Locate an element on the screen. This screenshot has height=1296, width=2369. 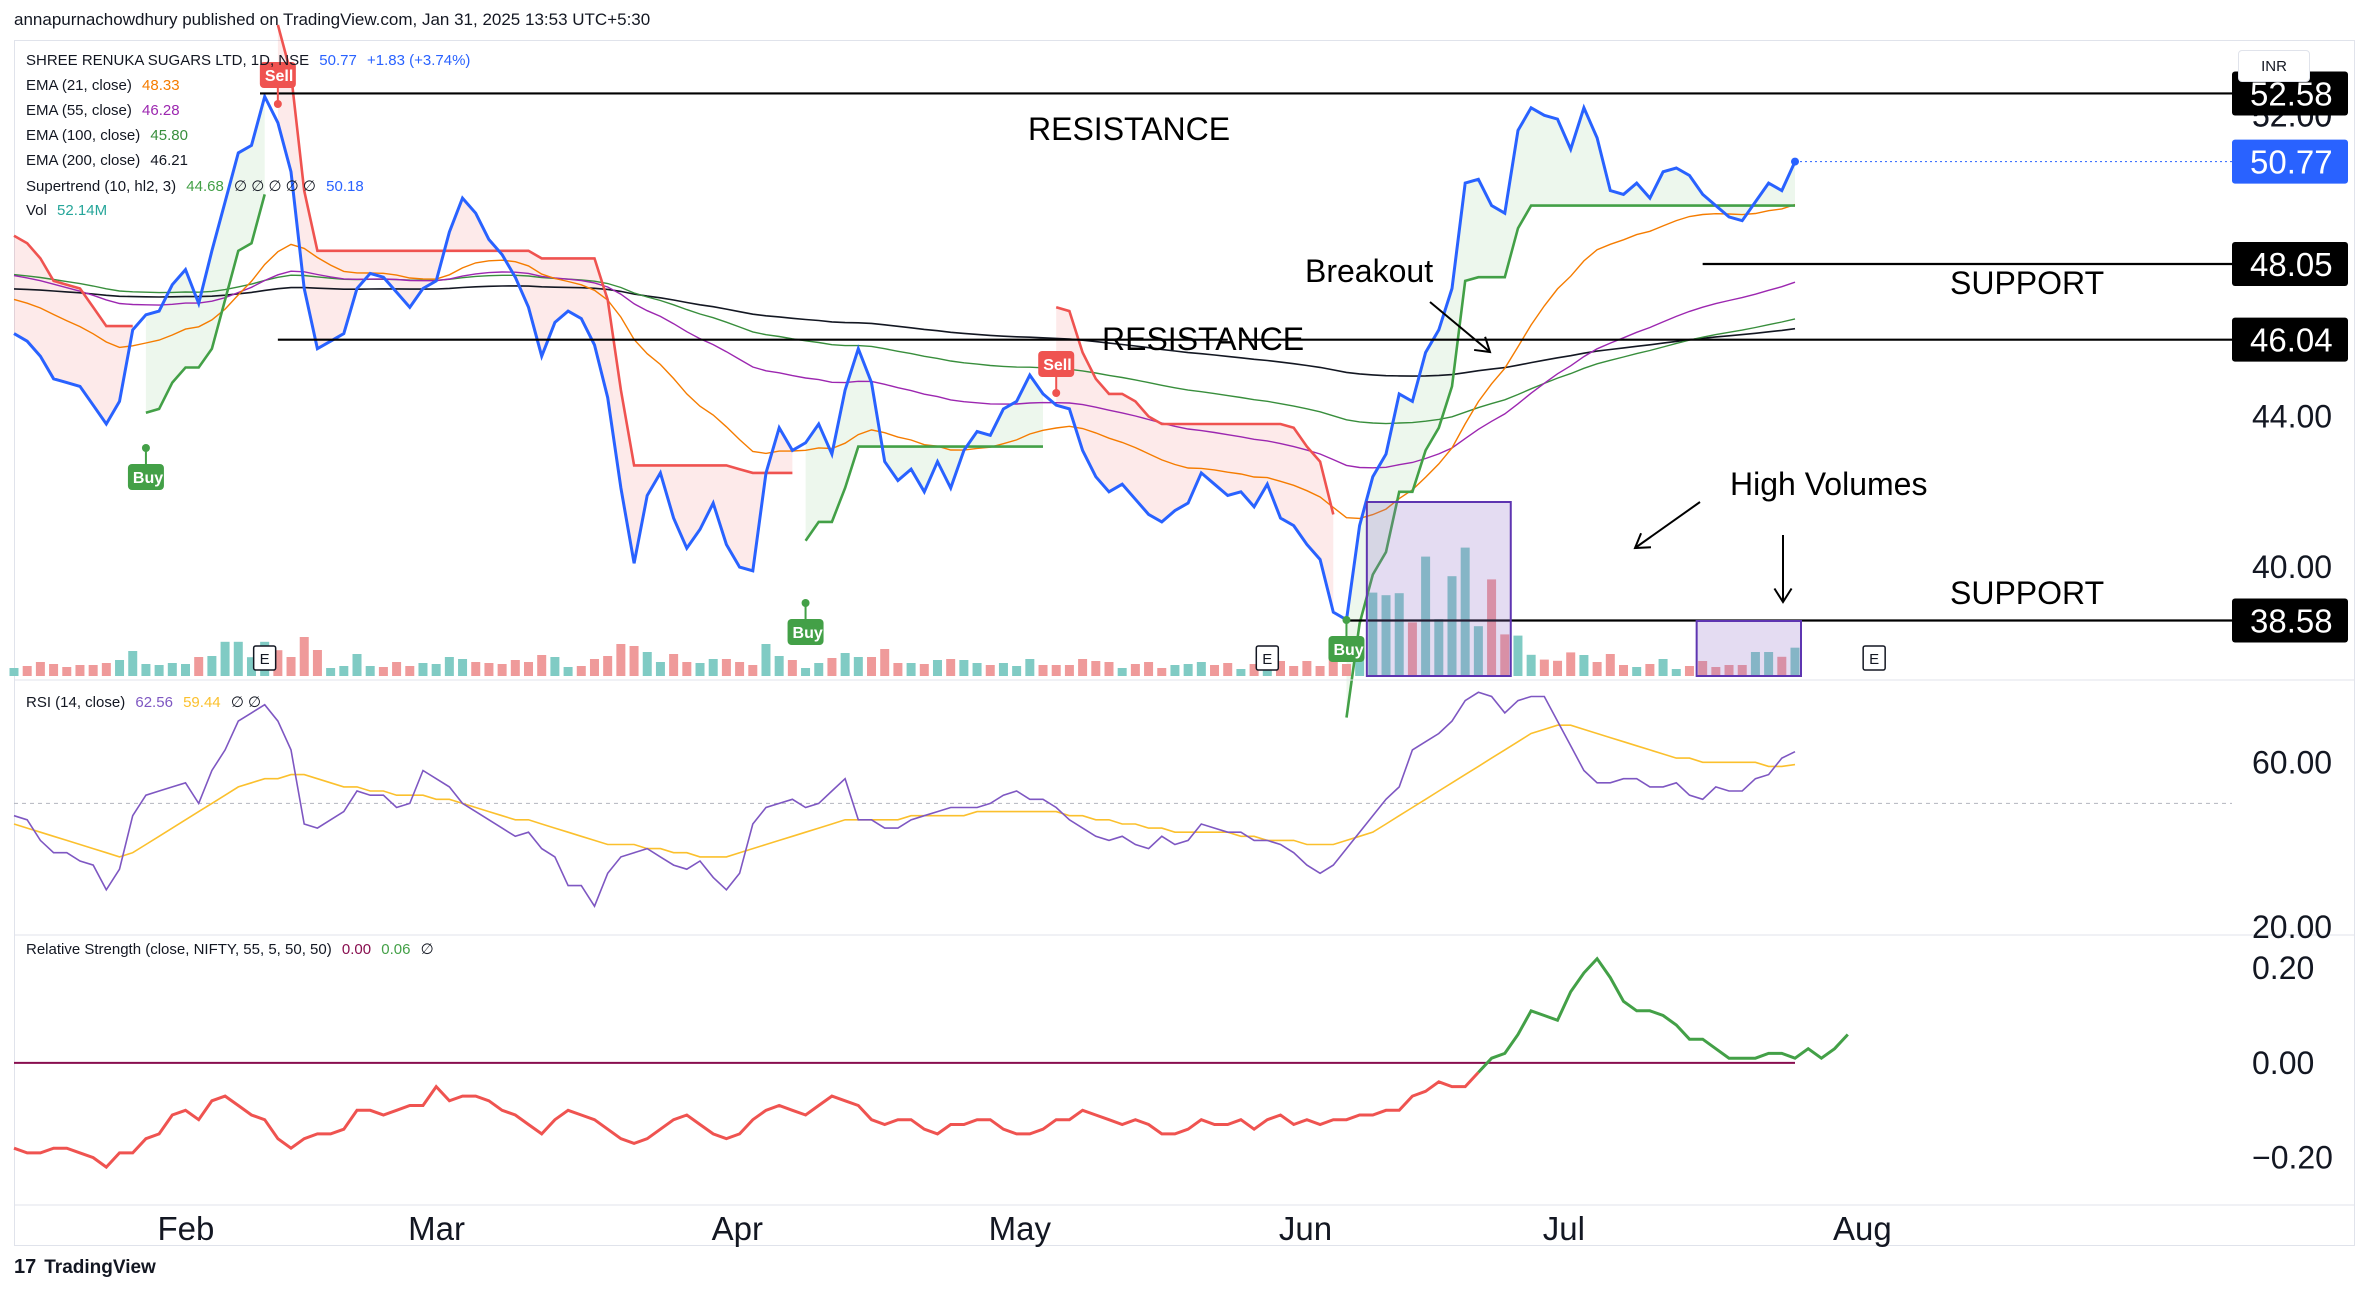
rs-line-positive is located at coordinates (1663, 1015).